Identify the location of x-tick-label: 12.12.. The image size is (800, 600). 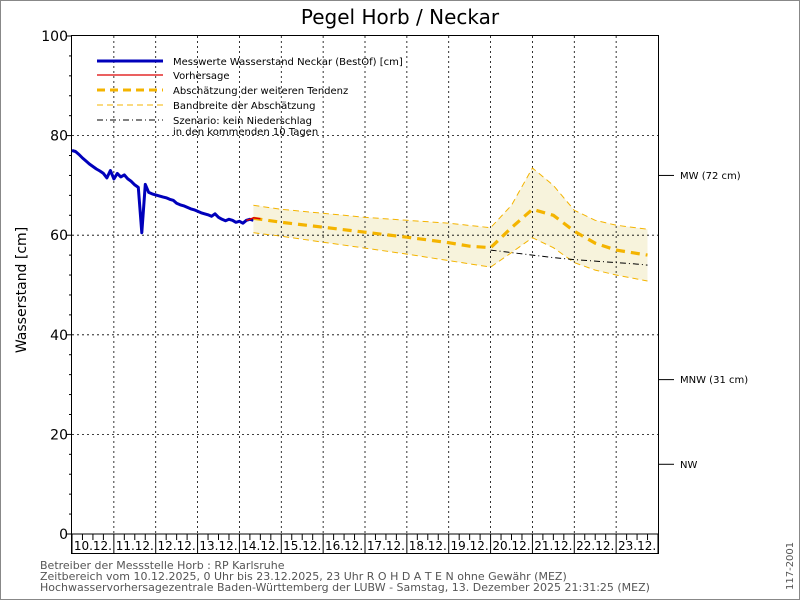
(177, 546).